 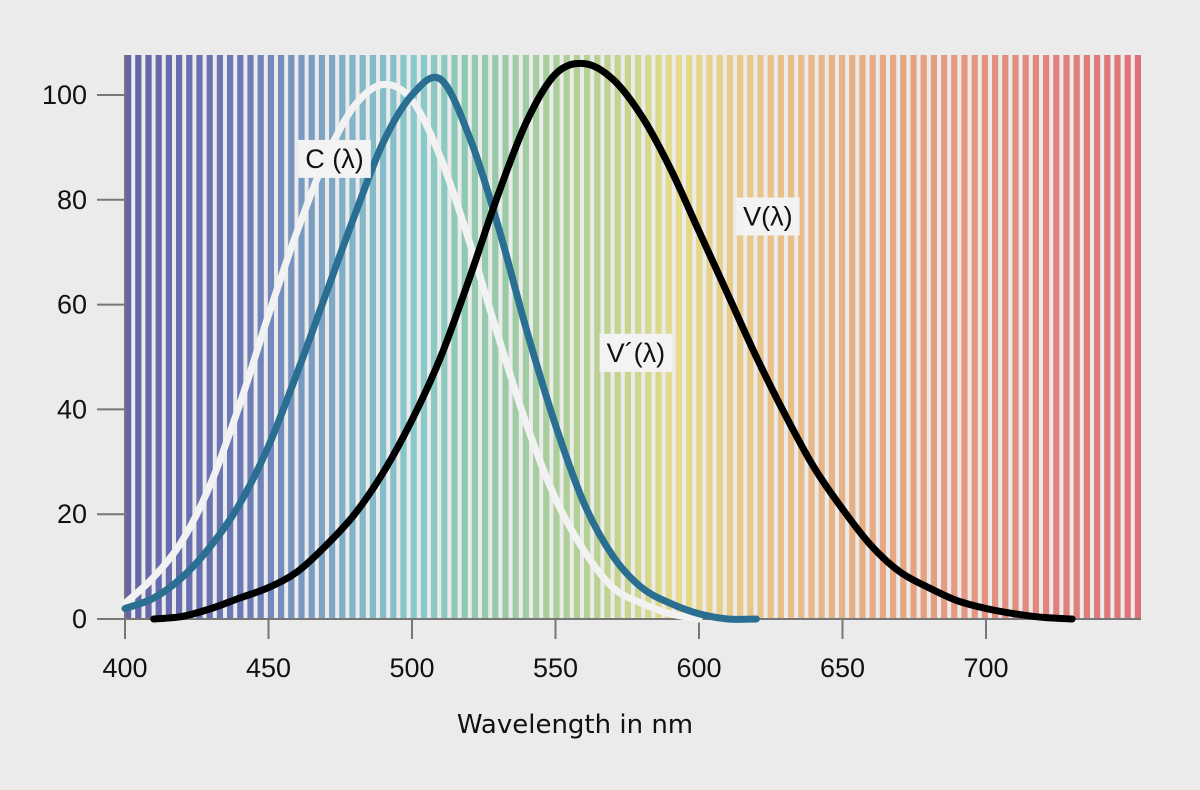 What do you see at coordinates (79, 619) in the screenshot?
I see `y-tick-label: 0` at bounding box center [79, 619].